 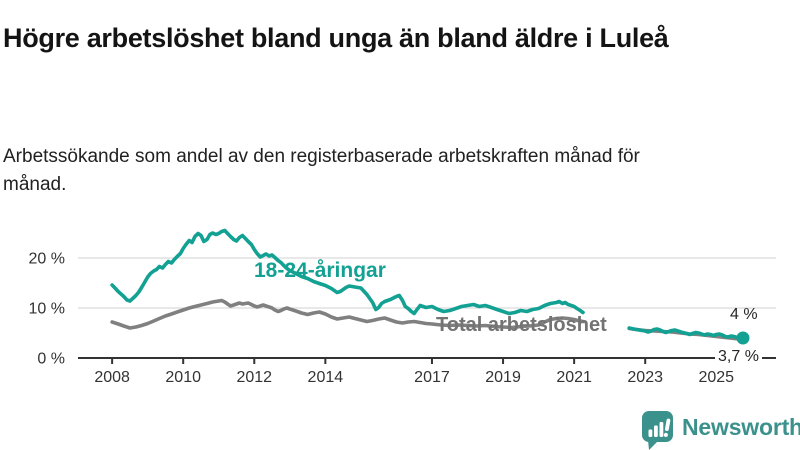 What do you see at coordinates (254, 377) in the screenshot?
I see `x-tick-label: 2012` at bounding box center [254, 377].